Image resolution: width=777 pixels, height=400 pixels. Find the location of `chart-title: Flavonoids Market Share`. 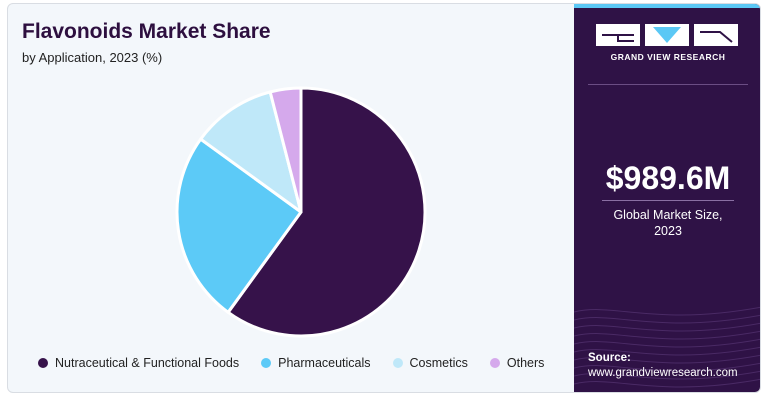

chart-title: Flavonoids Market Share is located at coordinates (146, 31).